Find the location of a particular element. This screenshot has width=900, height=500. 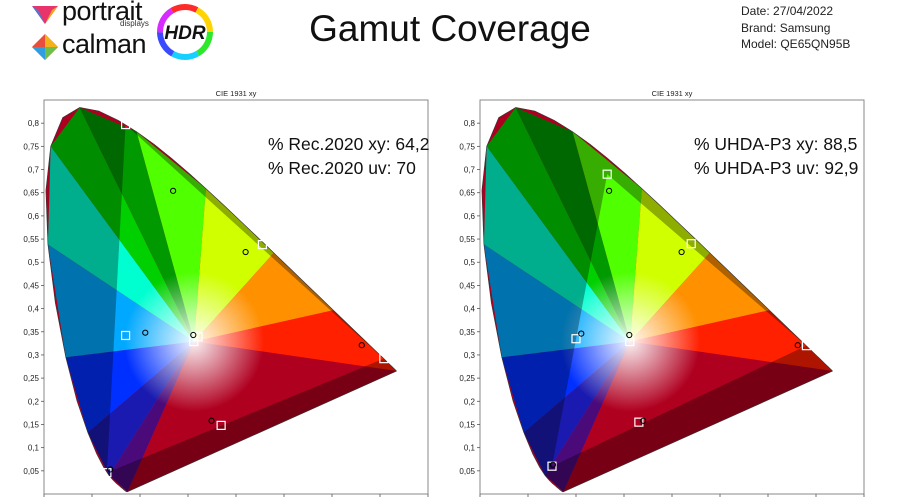

calman-icon is located at coordinates (45, 47).